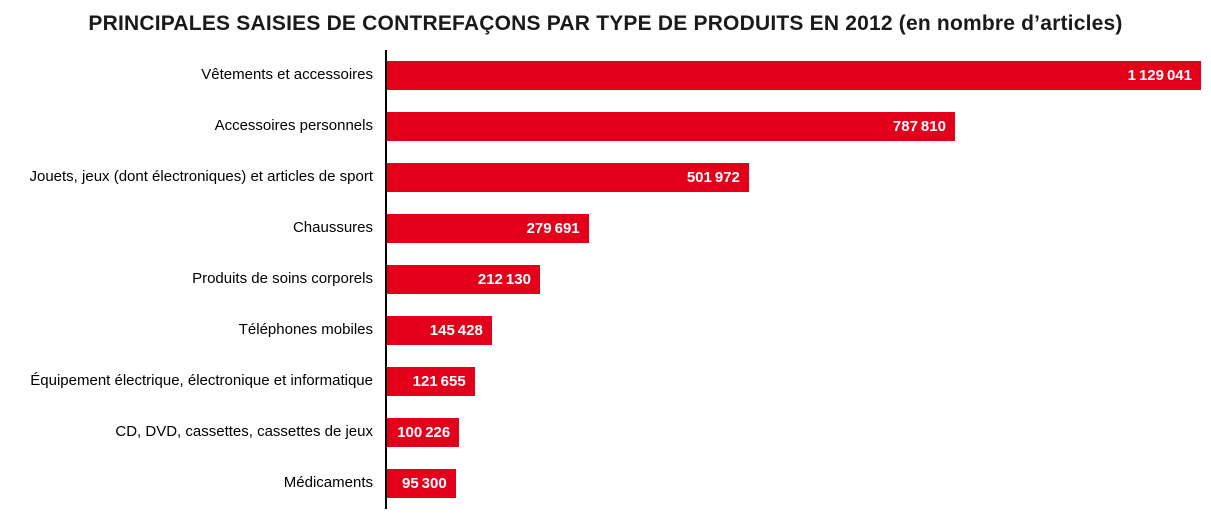 The image size is (1211, 527). I want to click on category-label: Chaussures, so click(332, 228).